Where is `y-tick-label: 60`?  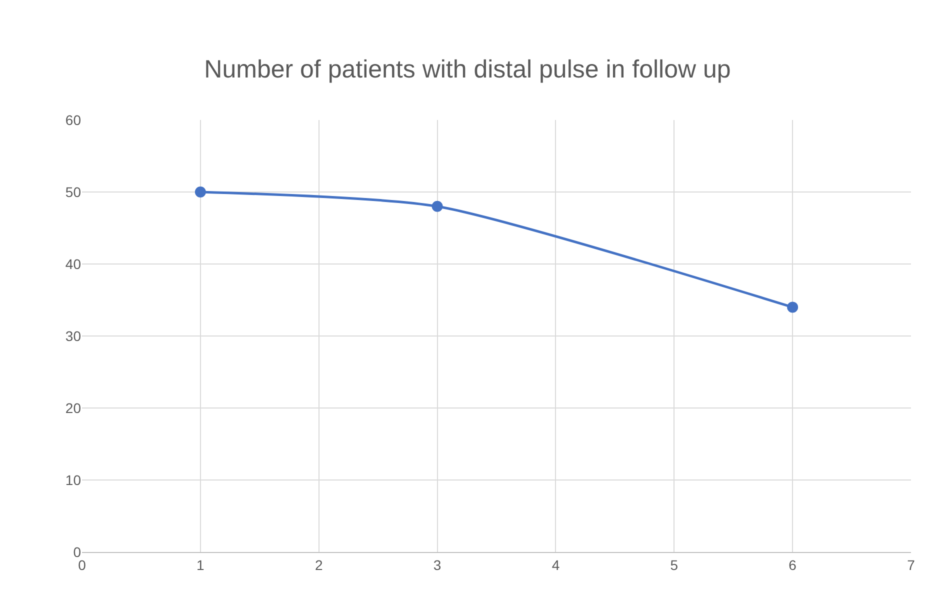 y-tick-label: 60 is located at coordinates (73, 120).